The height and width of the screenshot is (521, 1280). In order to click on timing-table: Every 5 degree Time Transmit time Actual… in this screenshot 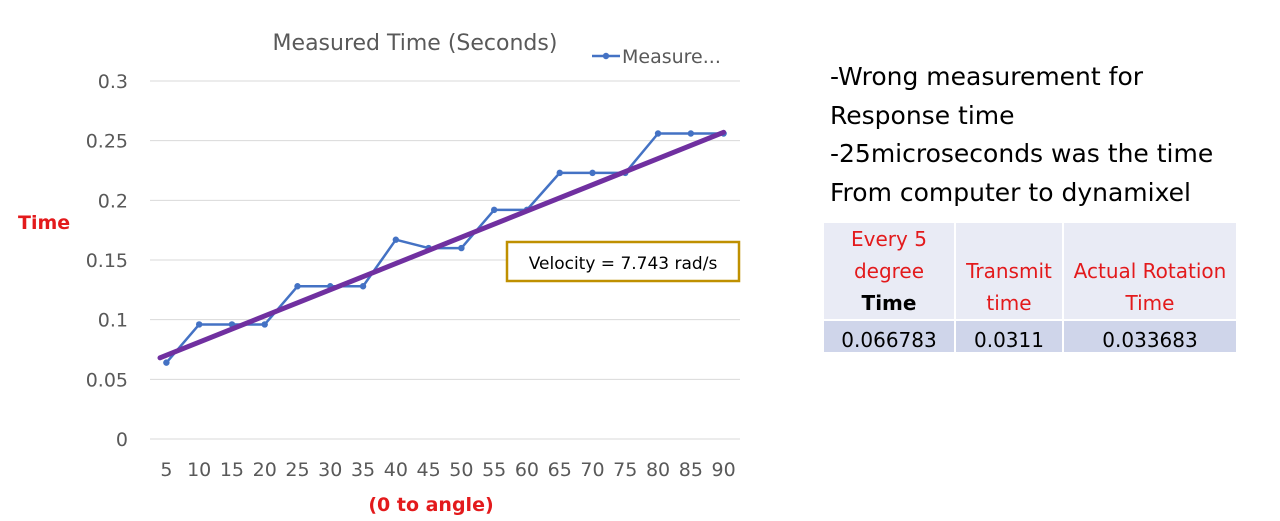, I will do `click(1030, 287)`.